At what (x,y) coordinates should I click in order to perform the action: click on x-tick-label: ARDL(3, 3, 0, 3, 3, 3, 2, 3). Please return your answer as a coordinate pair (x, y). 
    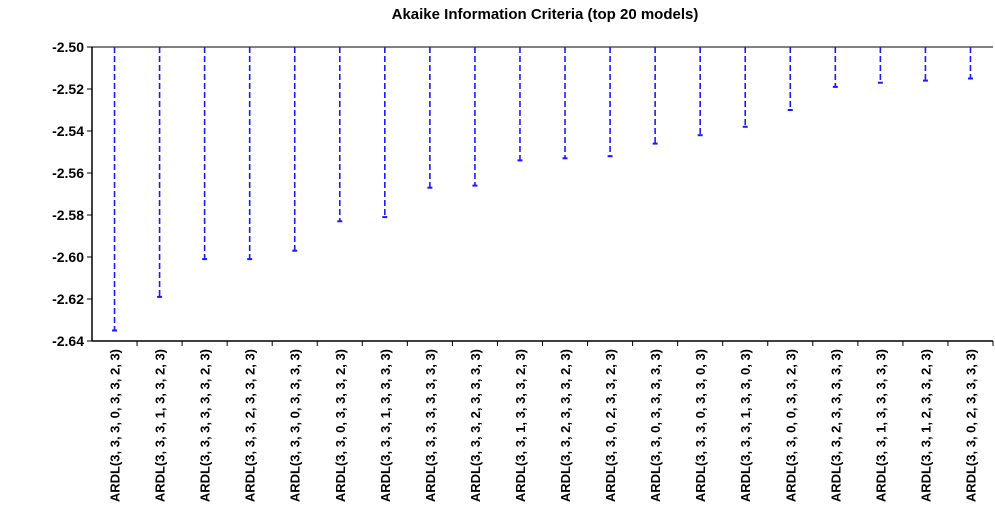
    Looking at the image, I should click on (340, 425).